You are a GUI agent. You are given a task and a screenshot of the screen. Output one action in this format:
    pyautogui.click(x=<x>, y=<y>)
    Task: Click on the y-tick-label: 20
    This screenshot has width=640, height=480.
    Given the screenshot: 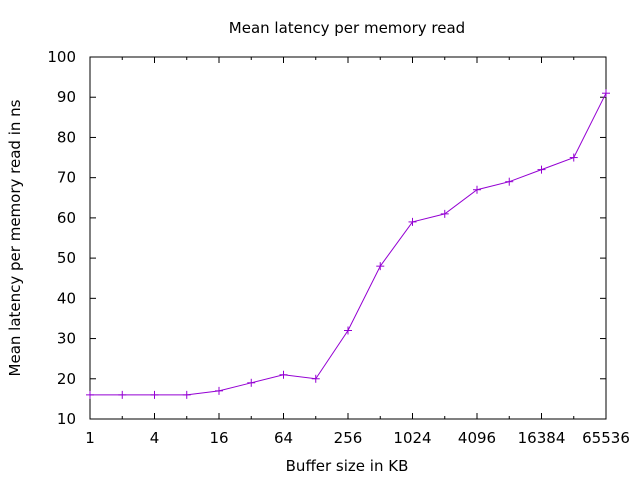 What is the action you would take?
    pyautogui.click(x=66, y=379)
    